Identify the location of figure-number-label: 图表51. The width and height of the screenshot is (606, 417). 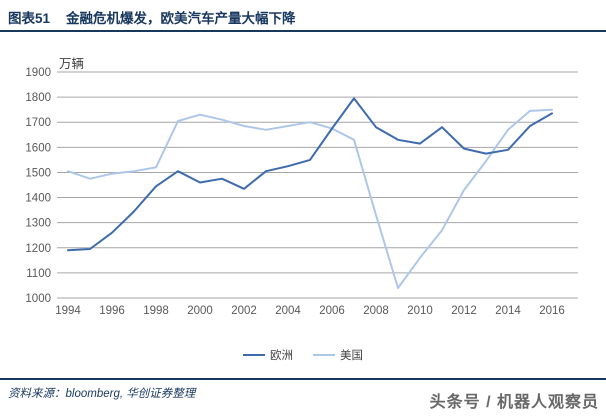
(29, 18).